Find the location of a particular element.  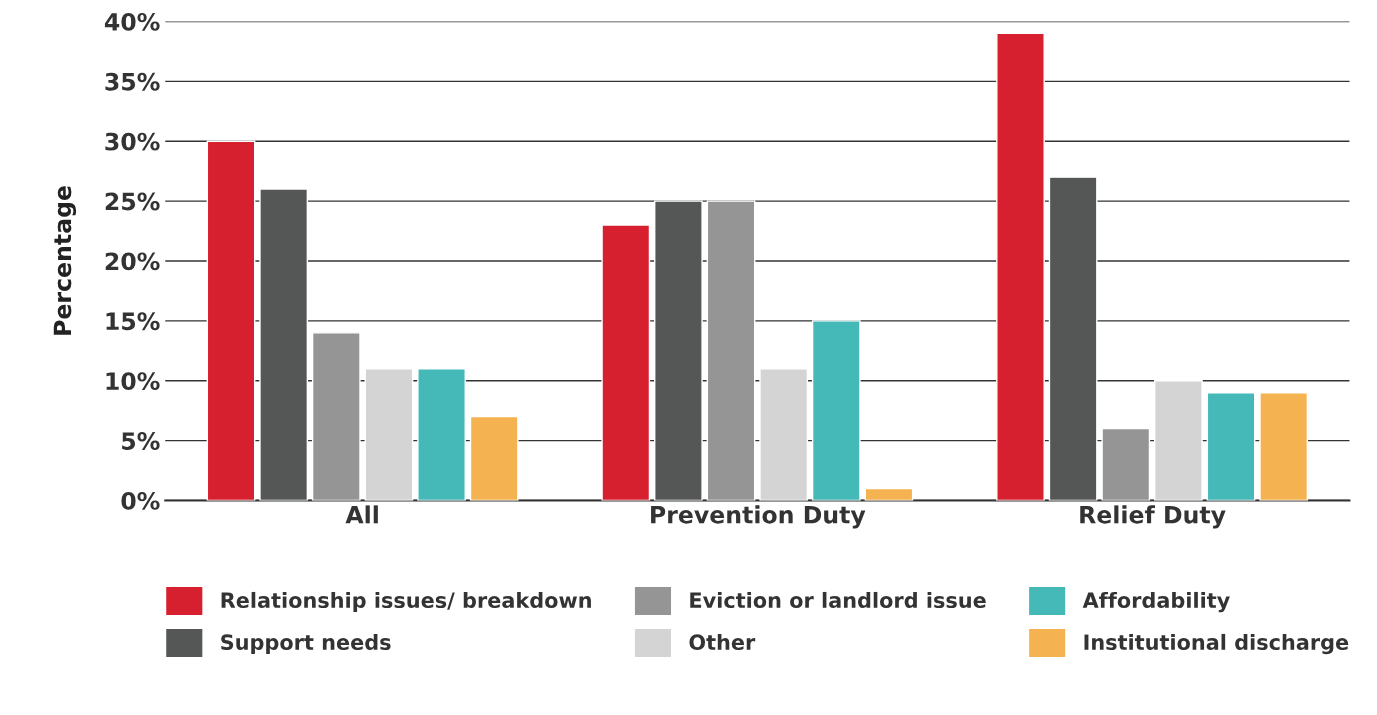

y-tick-label: 5% is located at coordinates (141, 441).